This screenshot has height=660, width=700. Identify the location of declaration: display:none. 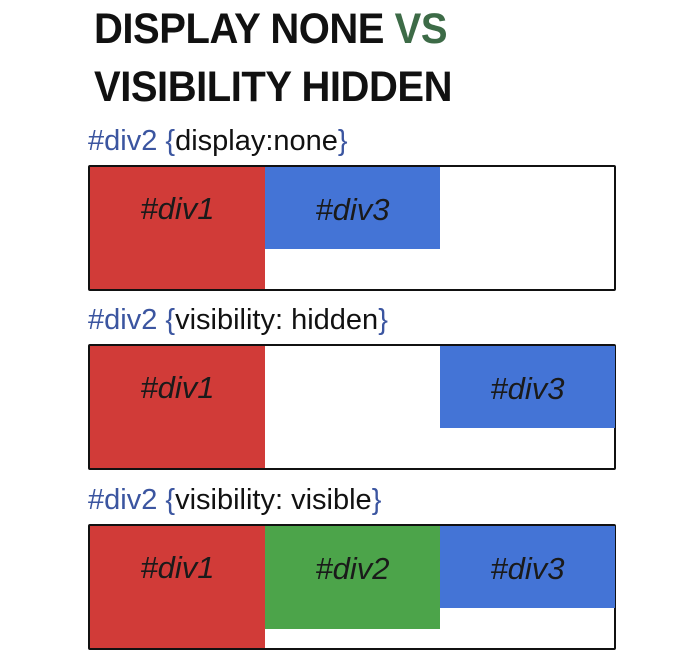
(256, 141).